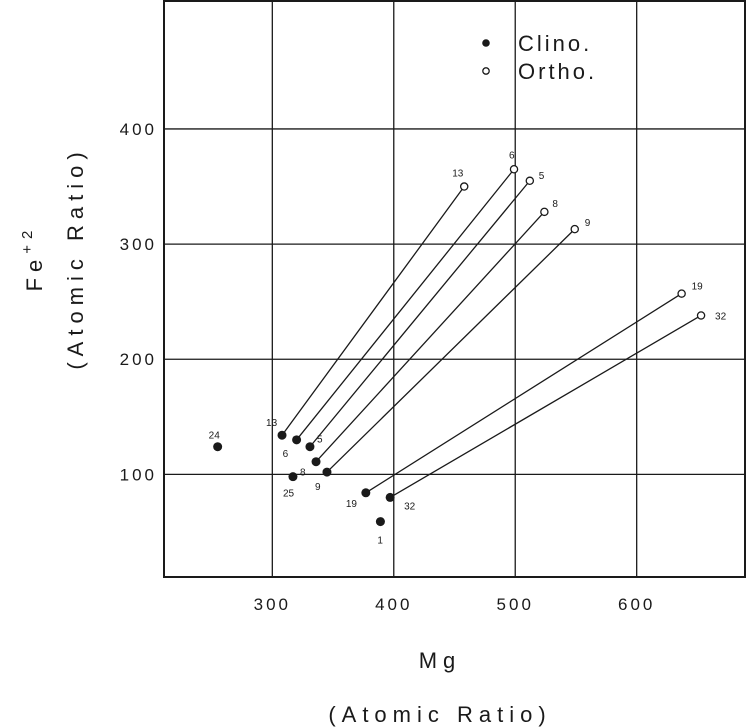  What do you see at coordinates (393, 604) in the screenshot?
I see `x-tick-label: 400` at bounding box center [393, 604].